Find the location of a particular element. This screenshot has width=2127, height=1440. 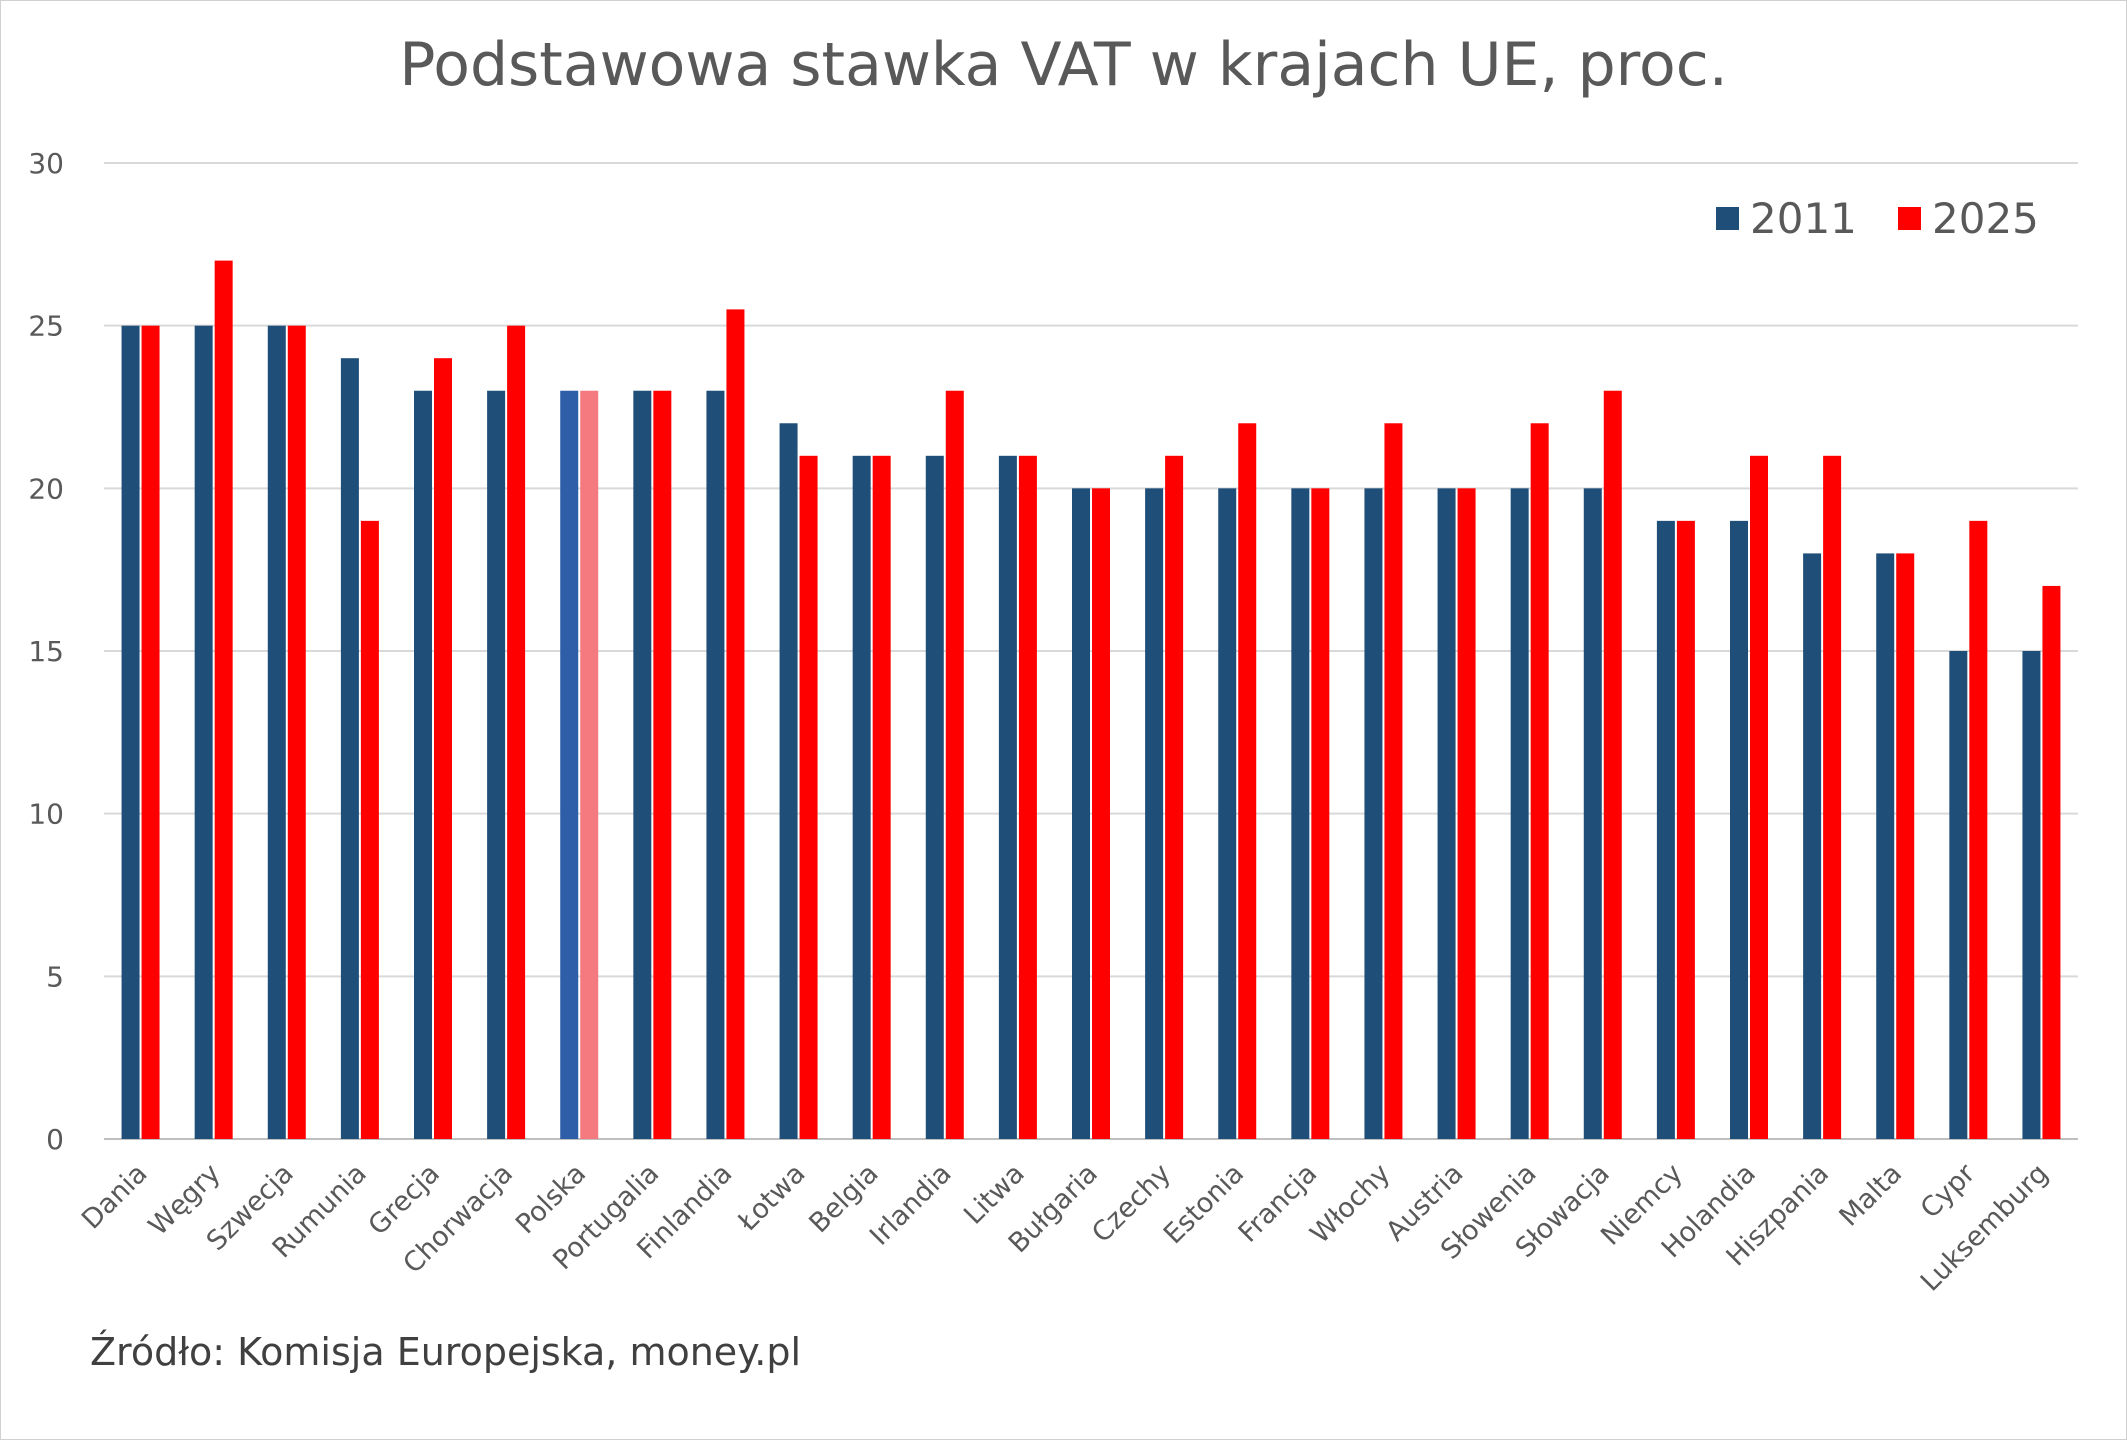

bar-2011-Łotwa is located at coordinates (788, 781).